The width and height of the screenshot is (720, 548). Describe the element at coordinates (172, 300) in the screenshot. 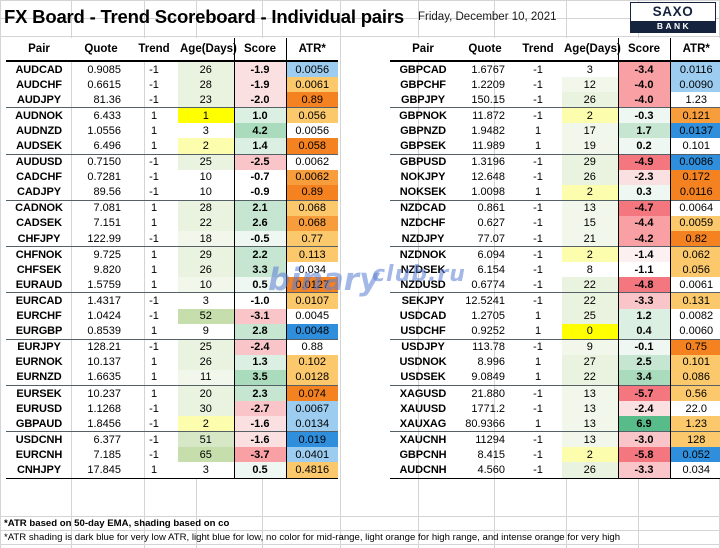

I see `table-row: EURCAD 1.4317 -1 3 -1.0 0.0107` at that location.